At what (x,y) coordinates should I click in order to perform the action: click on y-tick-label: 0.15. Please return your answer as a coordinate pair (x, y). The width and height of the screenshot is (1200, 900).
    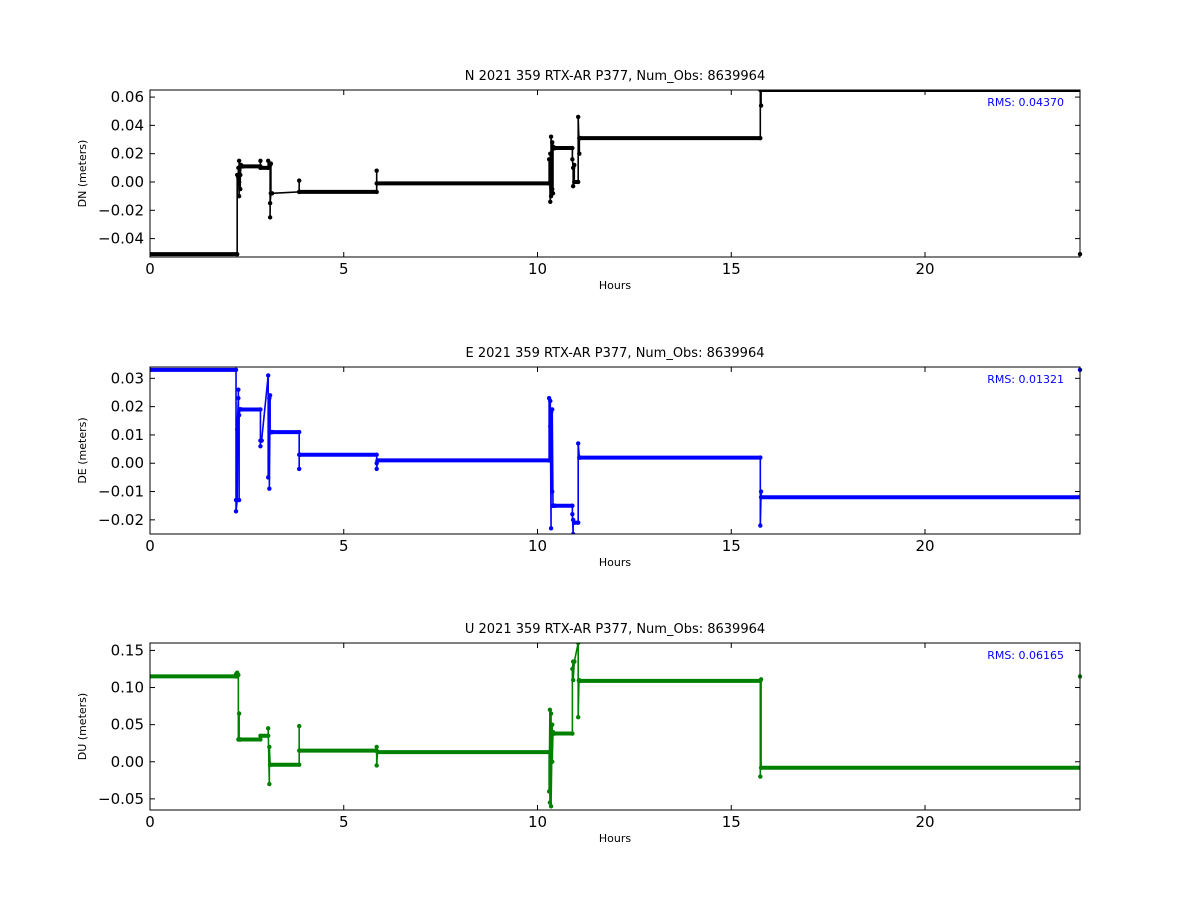
    Looking at the image, I should click on (127, 650).